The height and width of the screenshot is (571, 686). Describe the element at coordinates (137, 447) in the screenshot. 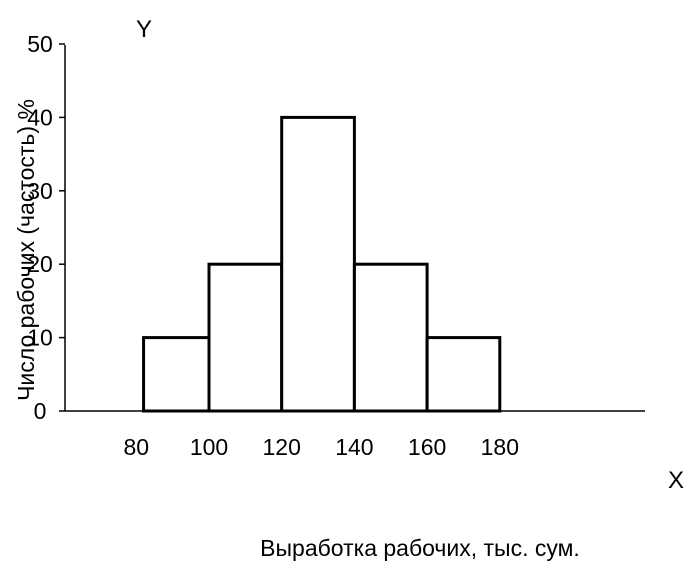

I see `x-tick-label-80: 80` at that location.